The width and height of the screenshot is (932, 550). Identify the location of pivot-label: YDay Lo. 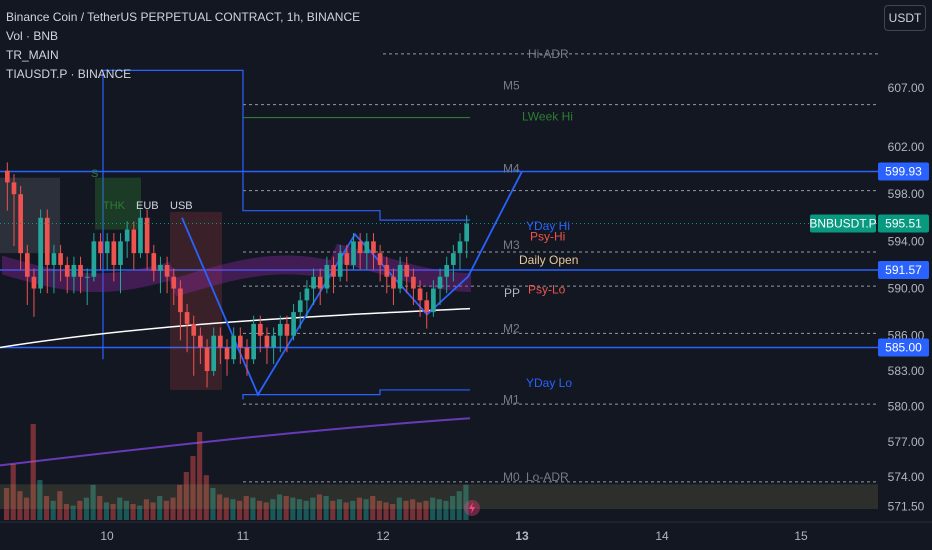
(549, 383).